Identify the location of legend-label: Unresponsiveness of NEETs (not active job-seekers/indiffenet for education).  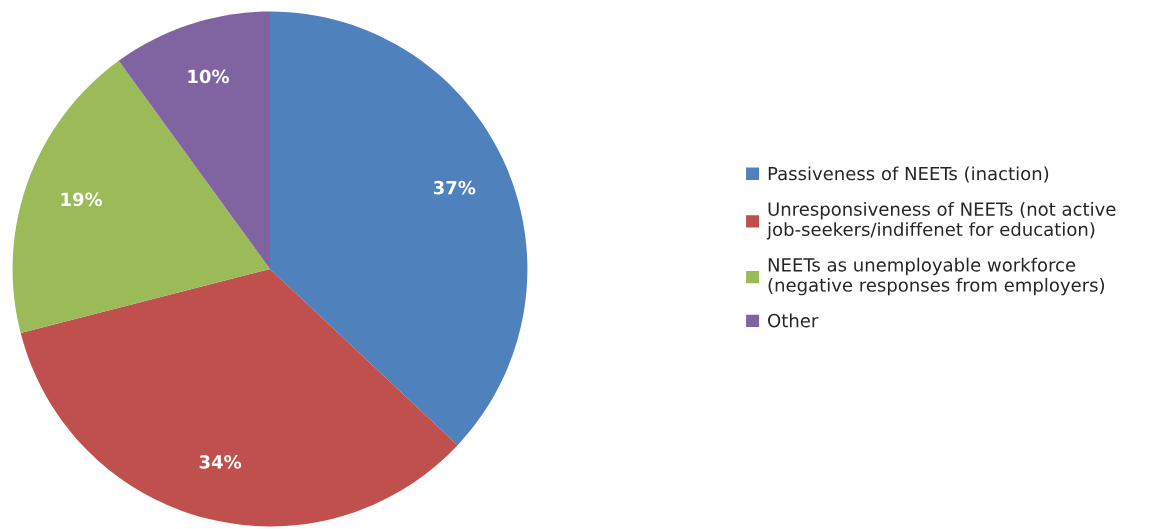
(941, 220).